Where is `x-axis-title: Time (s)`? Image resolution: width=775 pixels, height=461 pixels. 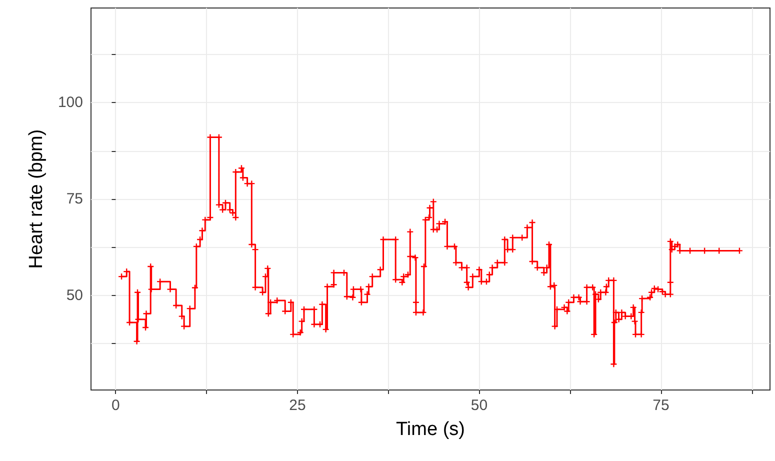 x-axis-title: Time (s) is located at coordinates (430, 429).